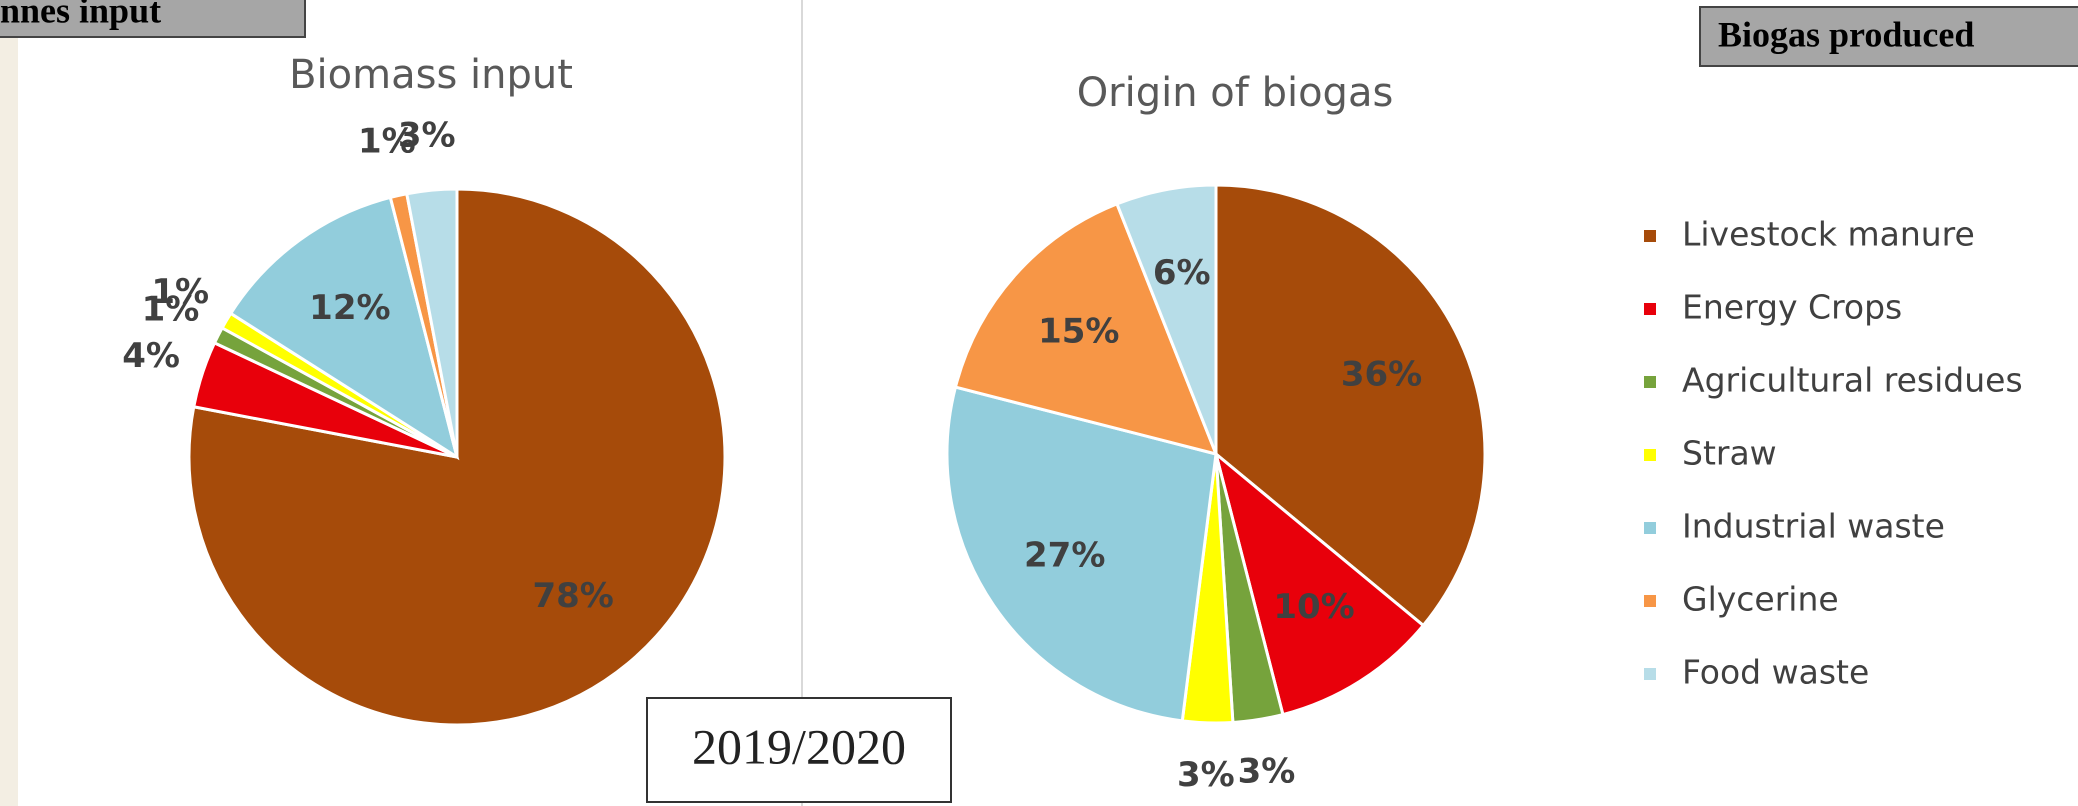 Image resolution: width=2078 pixels, height=806 pixels. I want to click on value-label: 4%, so click(151, 356).